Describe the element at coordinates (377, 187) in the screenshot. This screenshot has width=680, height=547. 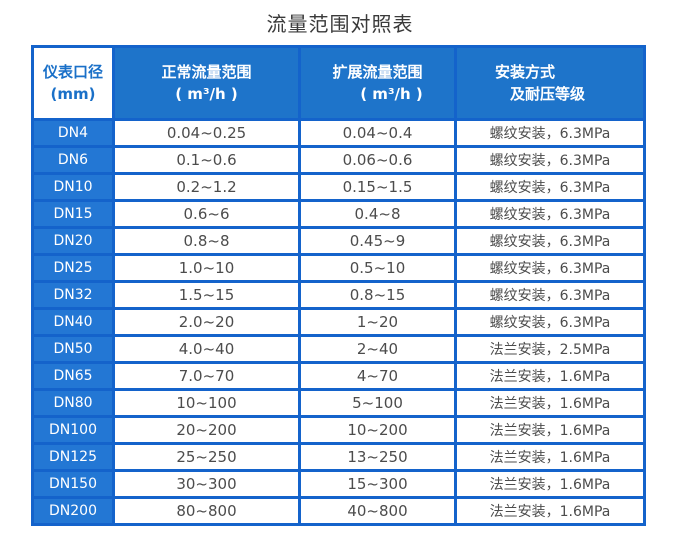
I see `cell-extended-flow-range: 0.15~1.5` at that location.